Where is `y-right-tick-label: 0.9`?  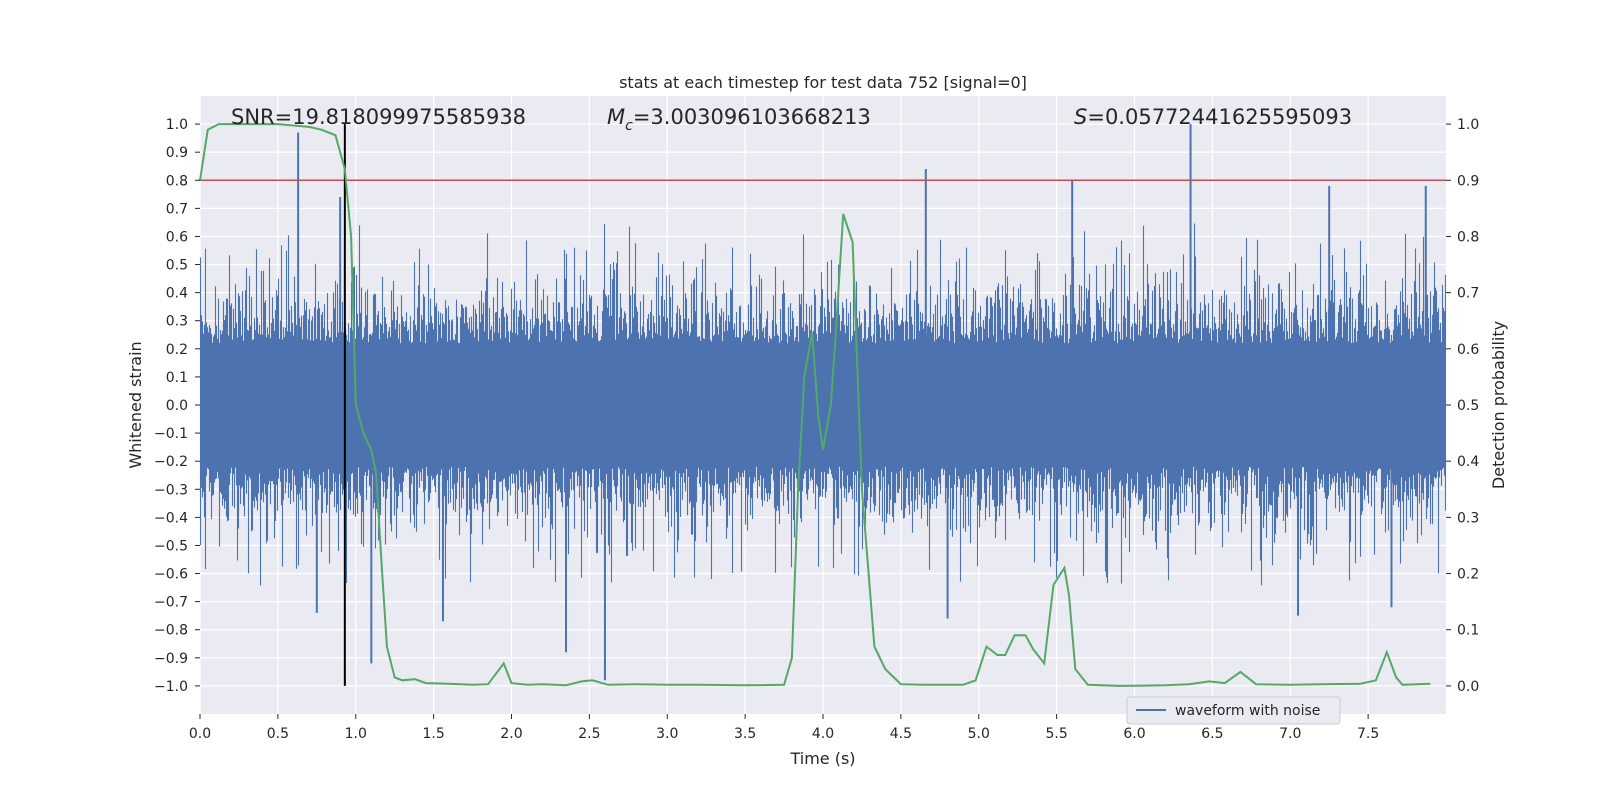
y-right-tick-label: 0.9 is located at coordinates (1468, 181).